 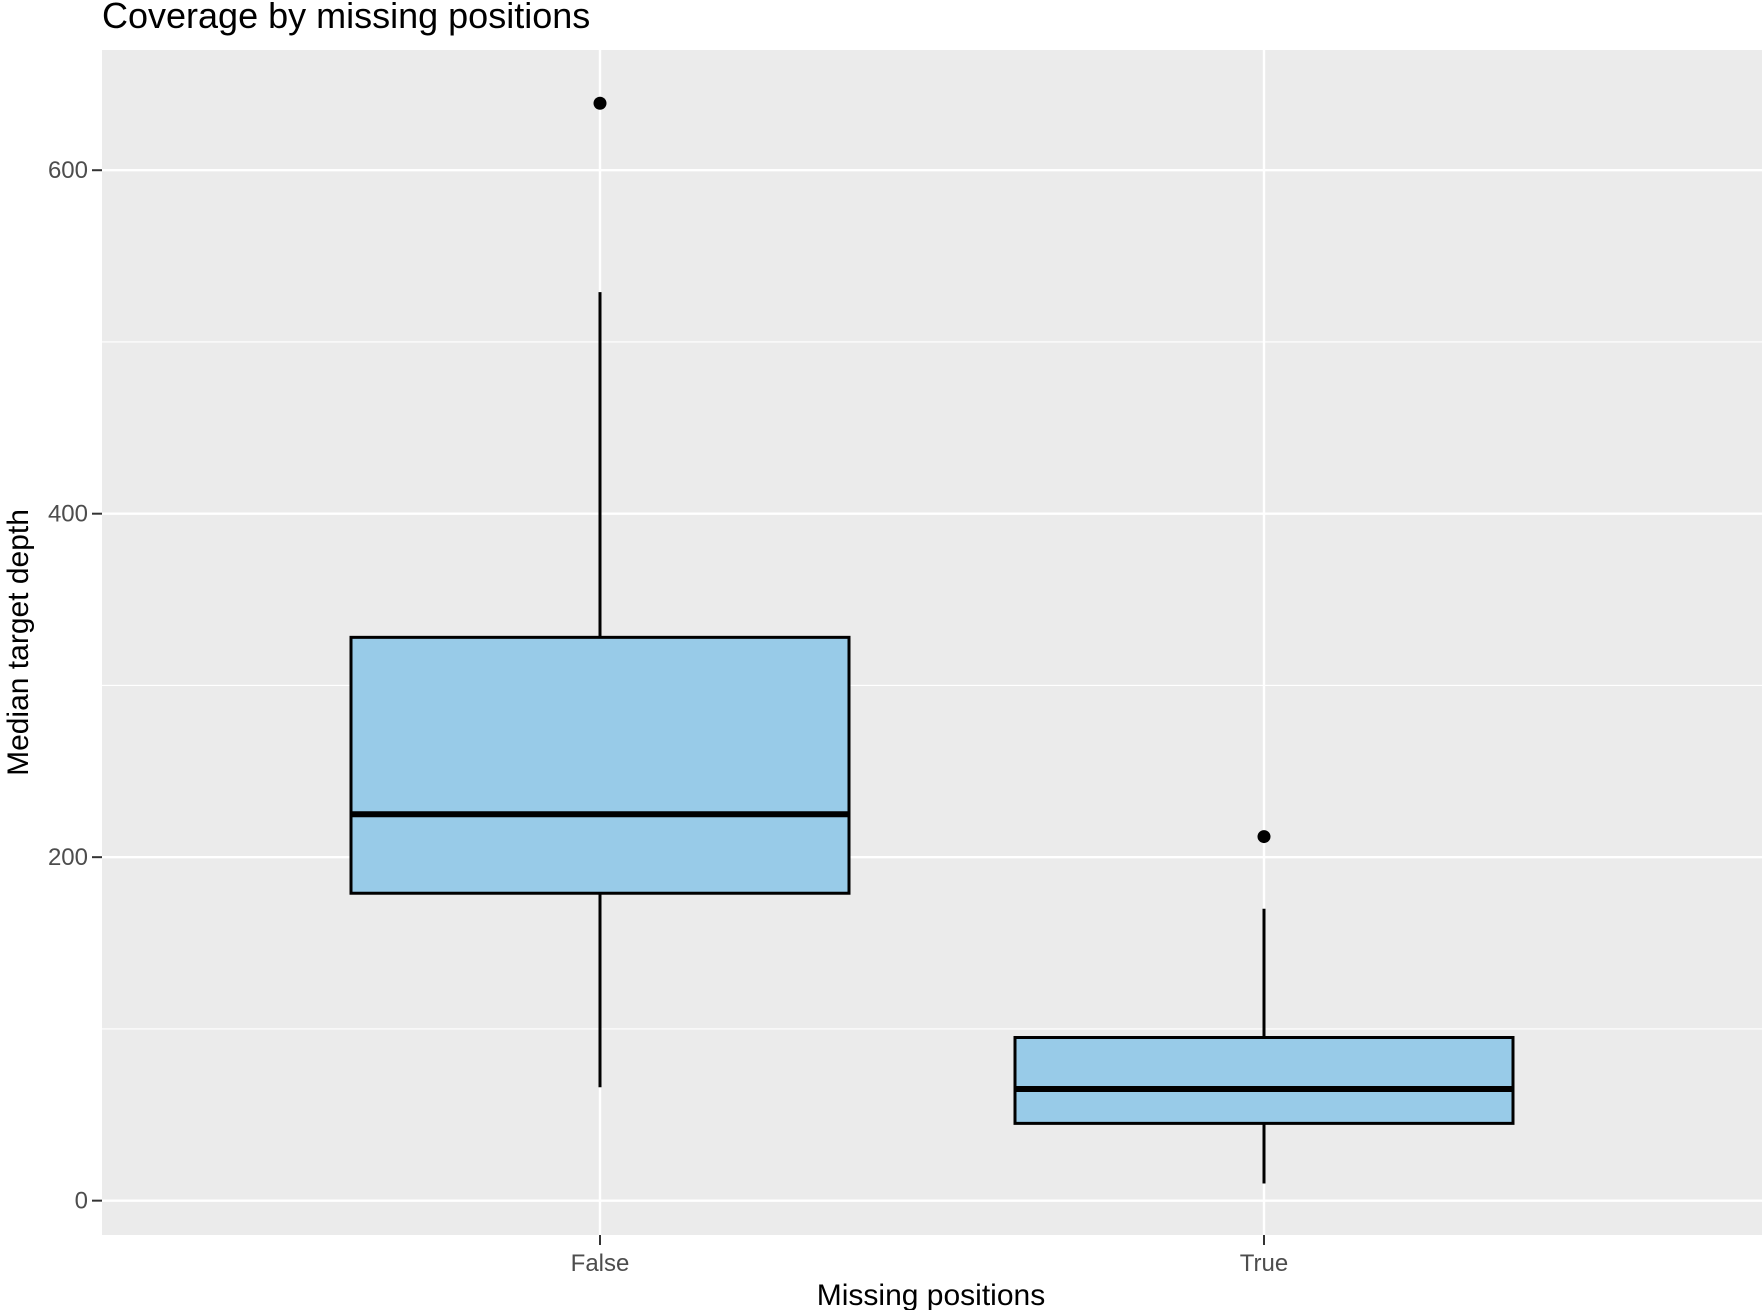 I want to click on x-tick-label: True, so click(x=1264, y=1263).